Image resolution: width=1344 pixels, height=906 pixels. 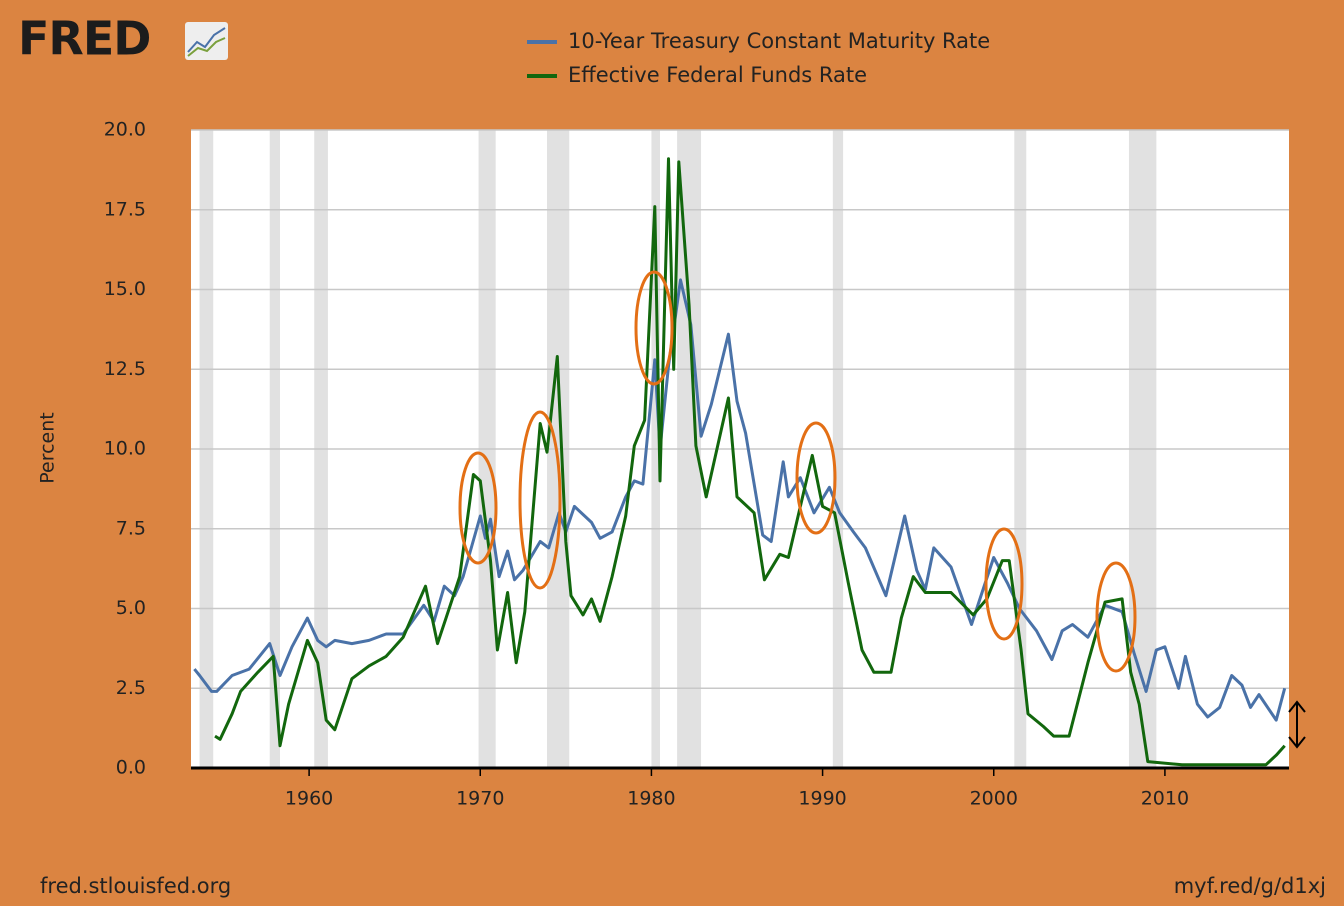 I want to click on x-tick-label: 1980, so click(x=651, y=799).